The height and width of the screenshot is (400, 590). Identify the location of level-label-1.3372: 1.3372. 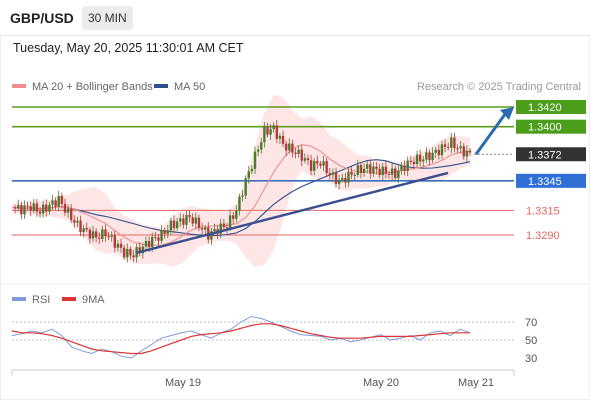
(545, 155).